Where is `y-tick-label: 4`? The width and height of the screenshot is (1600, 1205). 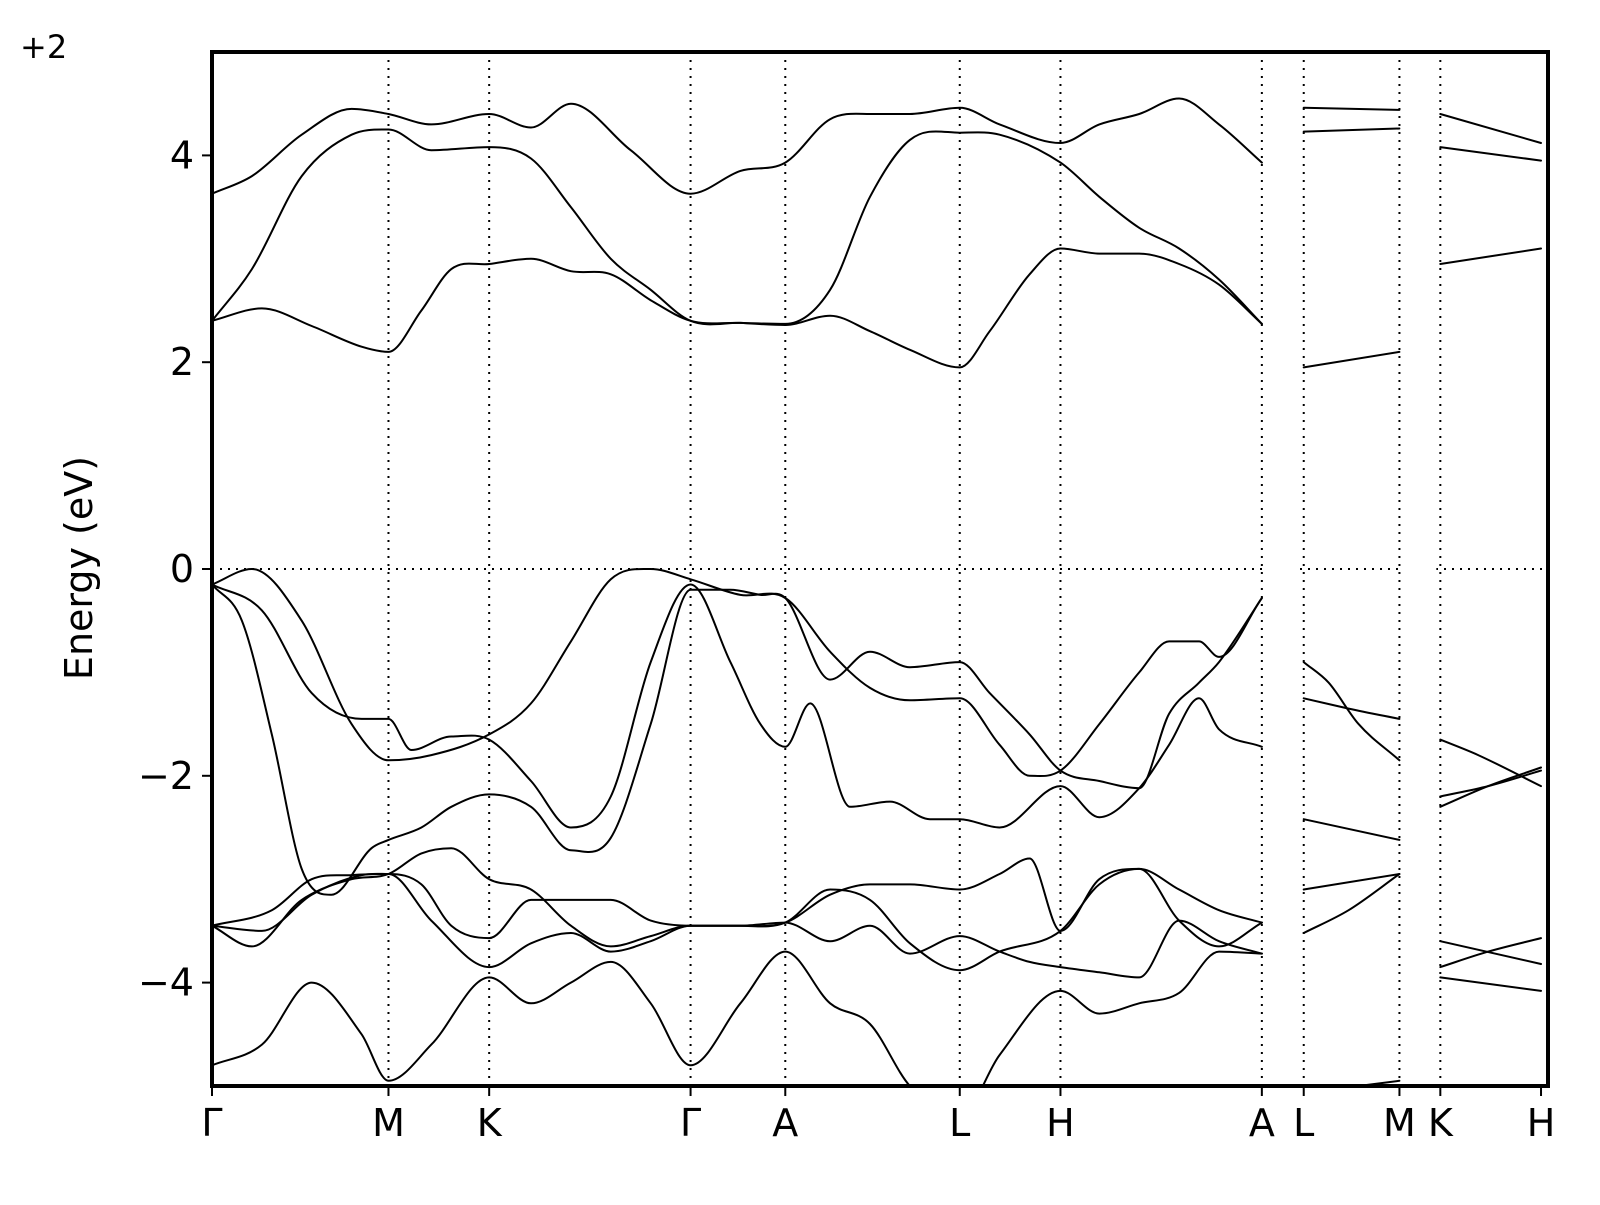
y-tick-label: 4 is located at coordinates (182, 155).